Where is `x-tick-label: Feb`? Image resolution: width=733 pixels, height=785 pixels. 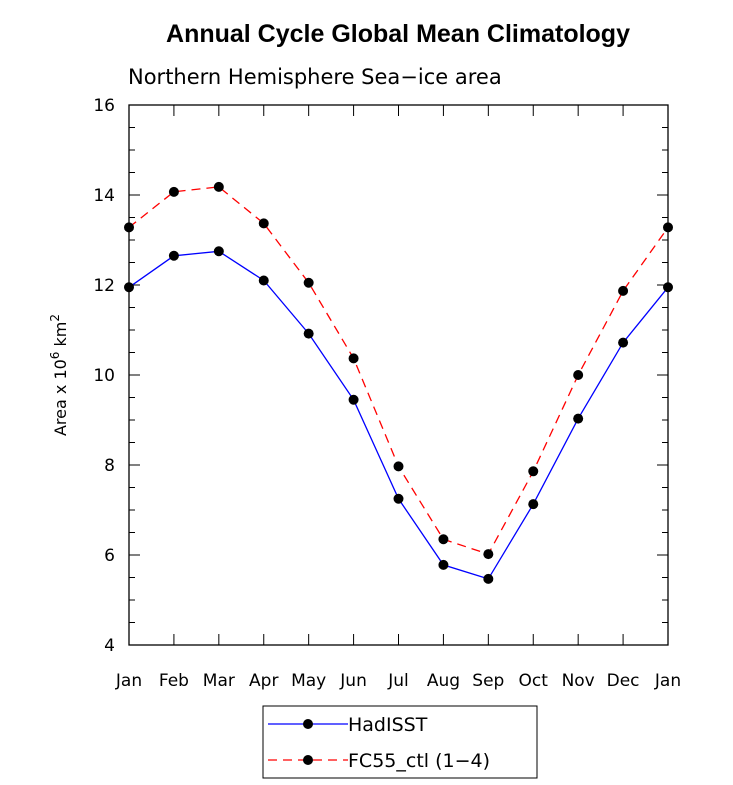
x-tick-label: Feb is located at coordinates (174, 681).